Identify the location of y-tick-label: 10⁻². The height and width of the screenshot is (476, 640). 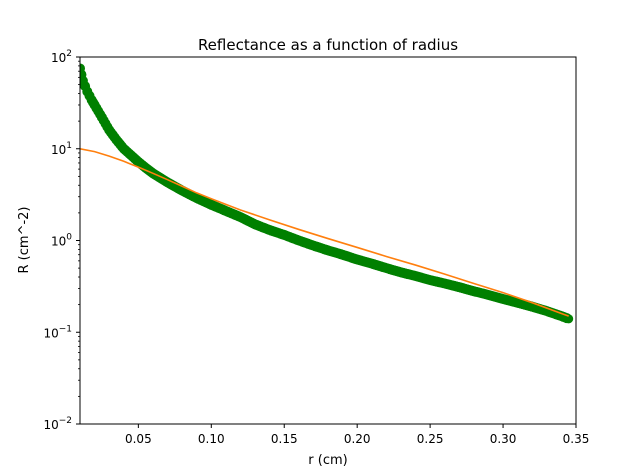
(57, 424).